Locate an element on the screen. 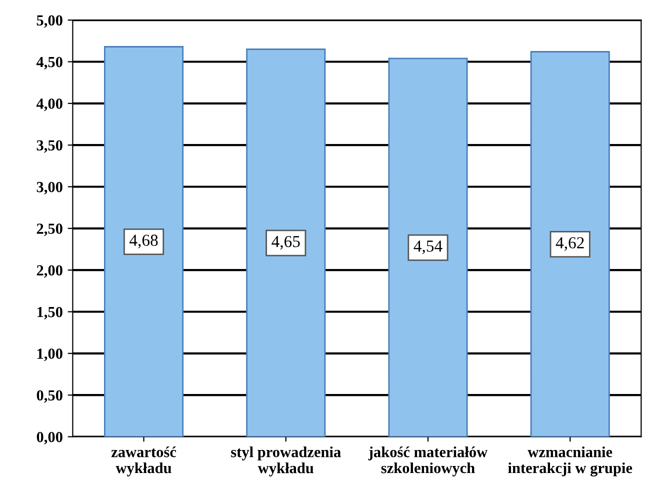 This screenshot has width=661, height=502. x-tick-label: styl prowadzenia wykładu is located at coordinates (286, 461).